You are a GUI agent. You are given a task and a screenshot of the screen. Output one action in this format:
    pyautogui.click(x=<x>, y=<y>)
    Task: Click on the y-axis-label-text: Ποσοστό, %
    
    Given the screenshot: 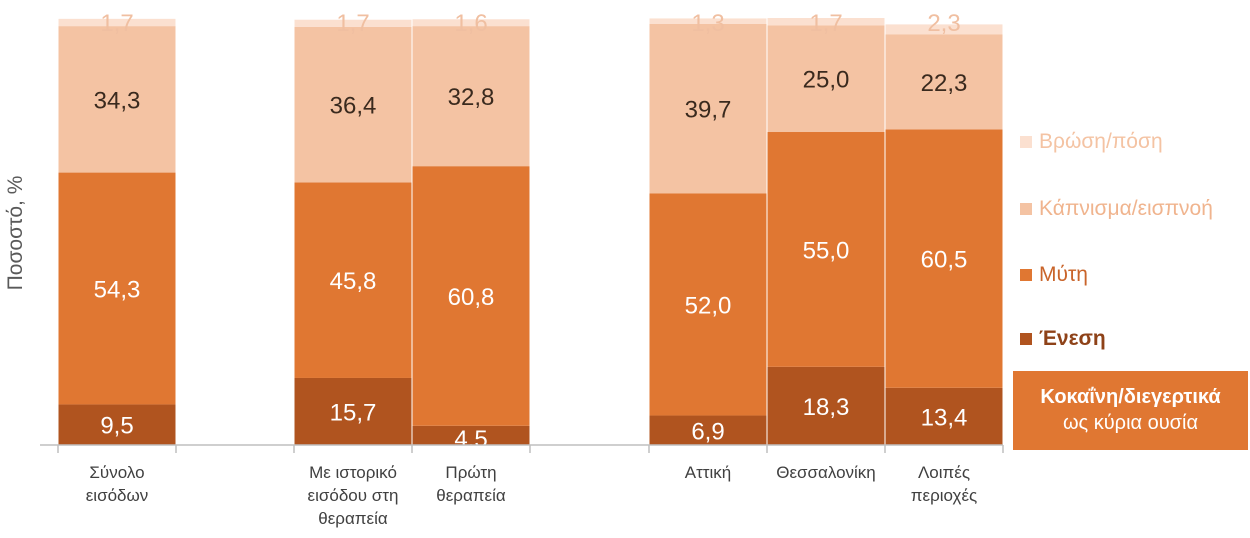 What is the action you would take?
    pyautogui.click(x=15, y=233)
    